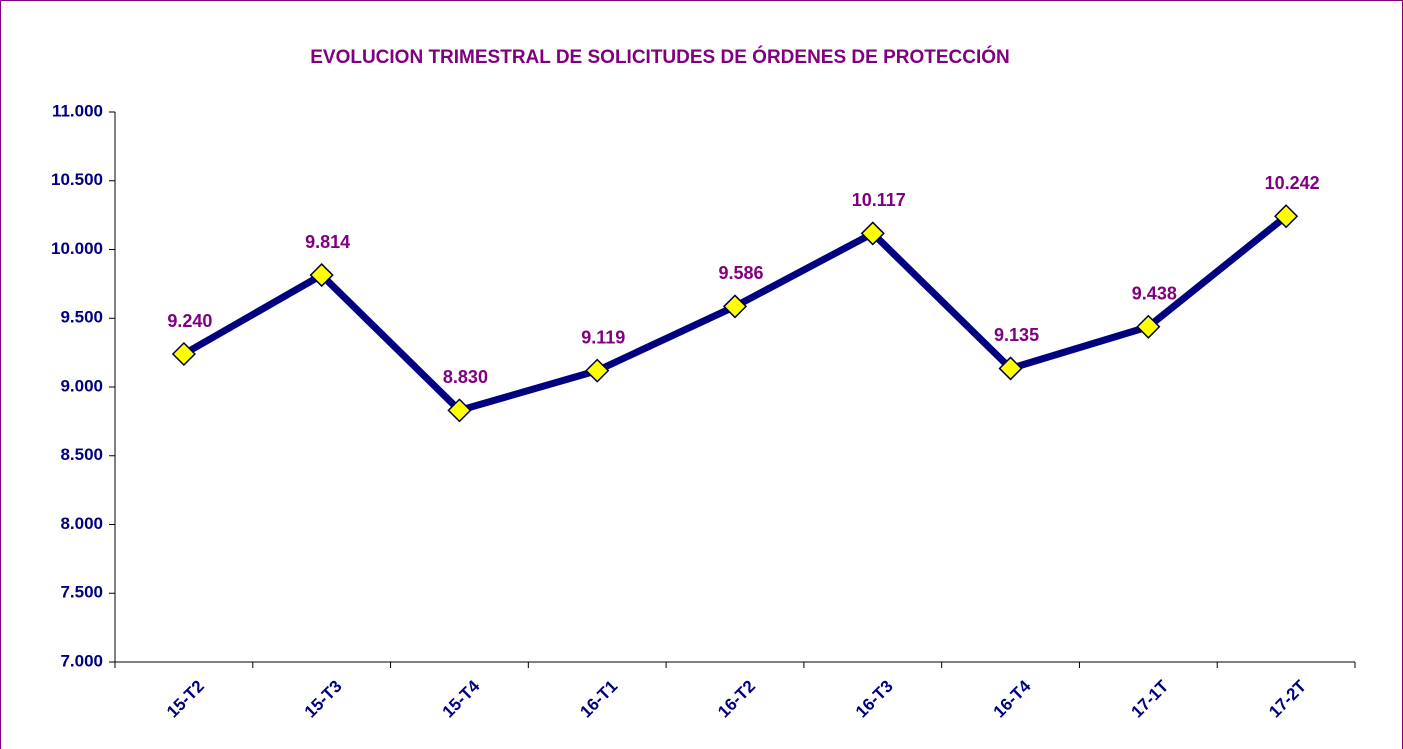 The image size is (1403, 749). I want to click on value-label: 9.135, so click(1016, 335).